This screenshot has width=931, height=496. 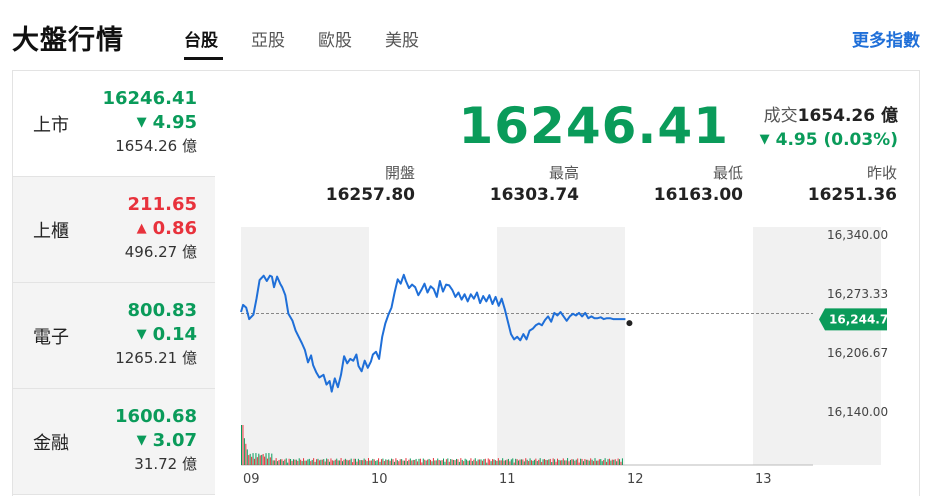 I want to click on y-tick-label: 16,140.00, so click(x=857, y=412).